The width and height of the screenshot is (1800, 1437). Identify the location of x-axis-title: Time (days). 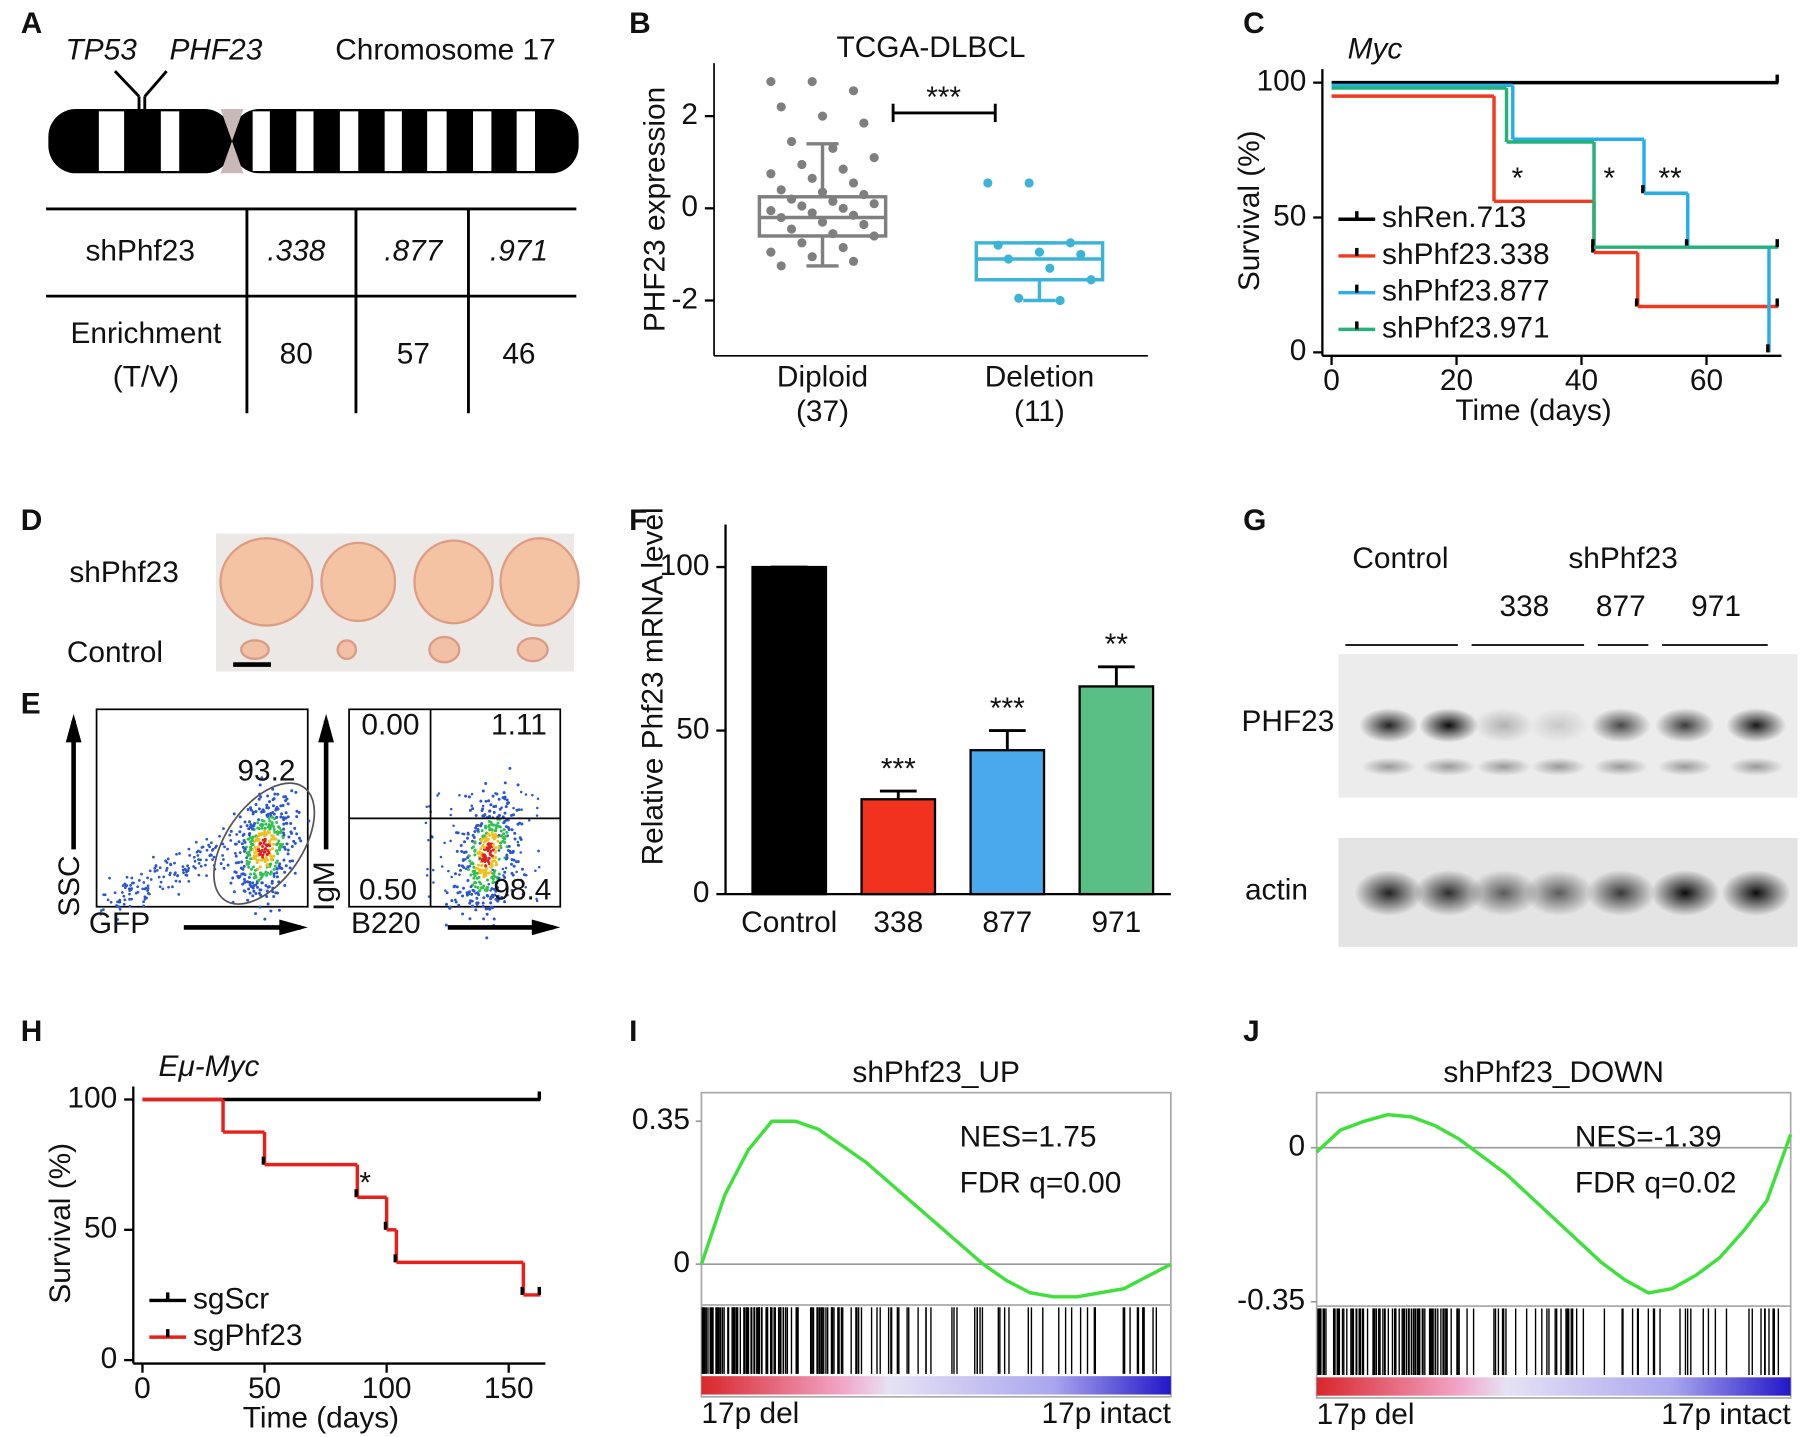
(1533, 410).